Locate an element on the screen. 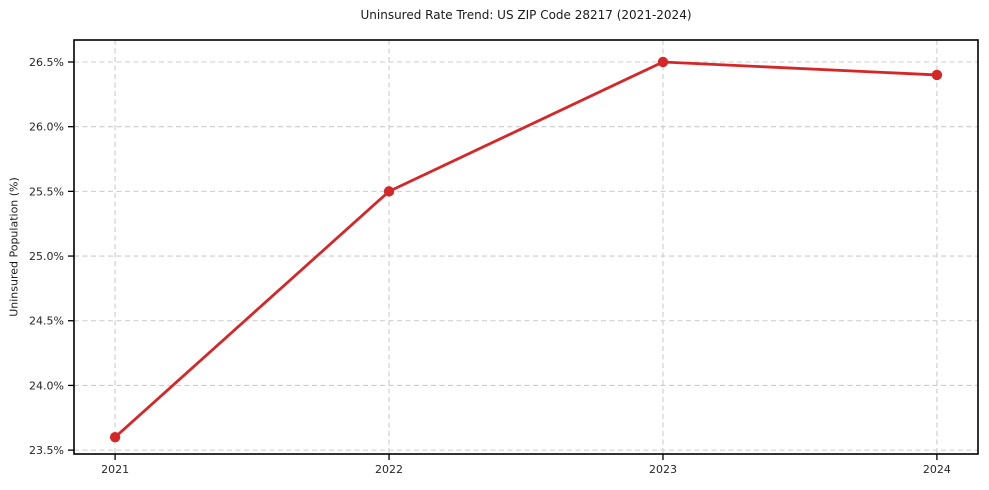  y-tick-label: 26.0% is located at coordinates (46, 127).